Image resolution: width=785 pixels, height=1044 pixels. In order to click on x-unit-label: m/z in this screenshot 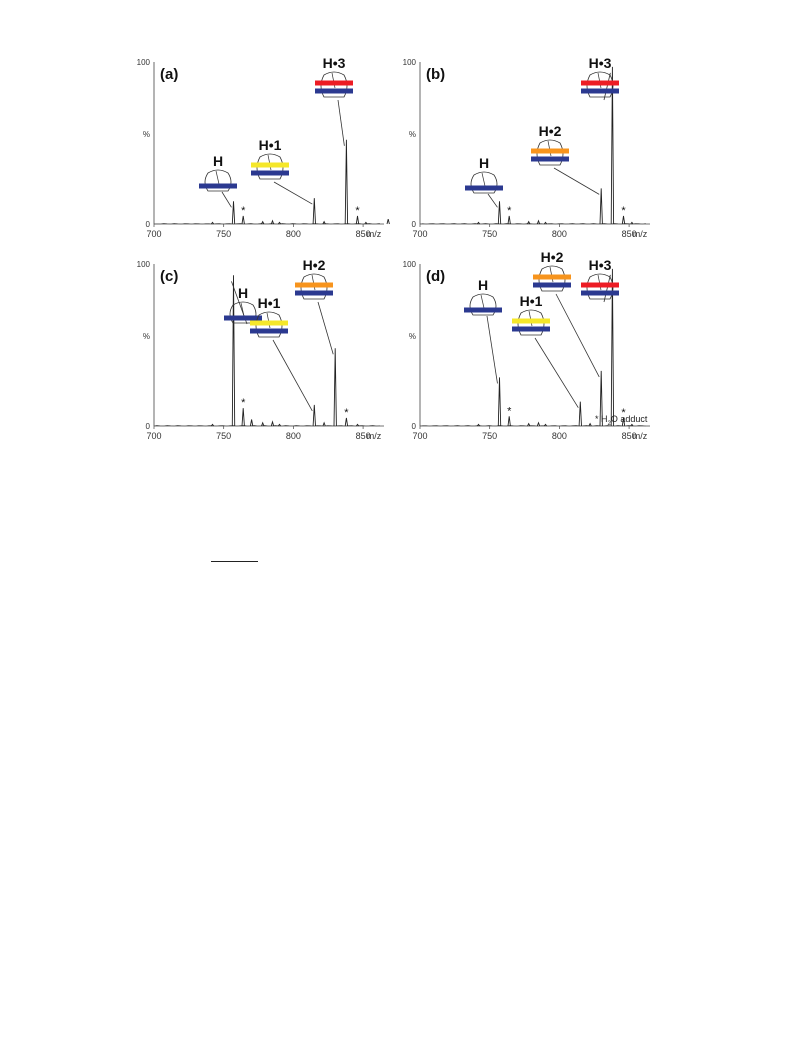, I will do `click(374, 436)`.